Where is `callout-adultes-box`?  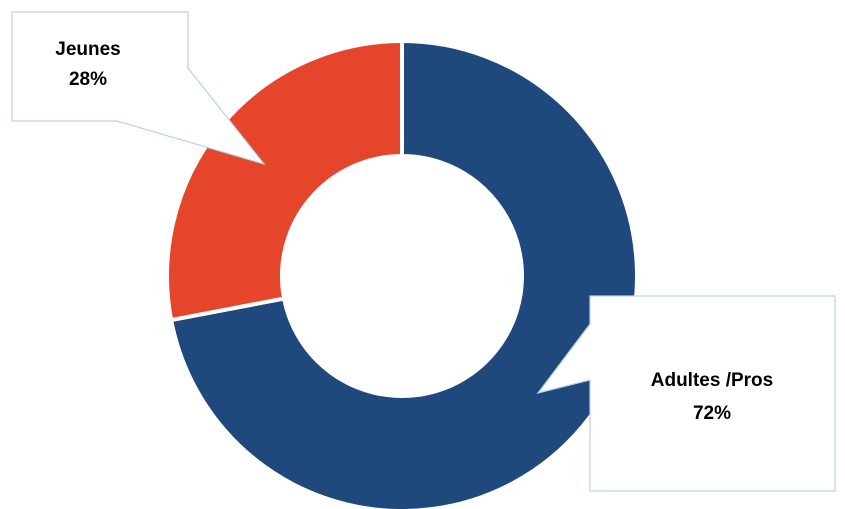
callout-adultes-box is located at coordinates (686, 393).